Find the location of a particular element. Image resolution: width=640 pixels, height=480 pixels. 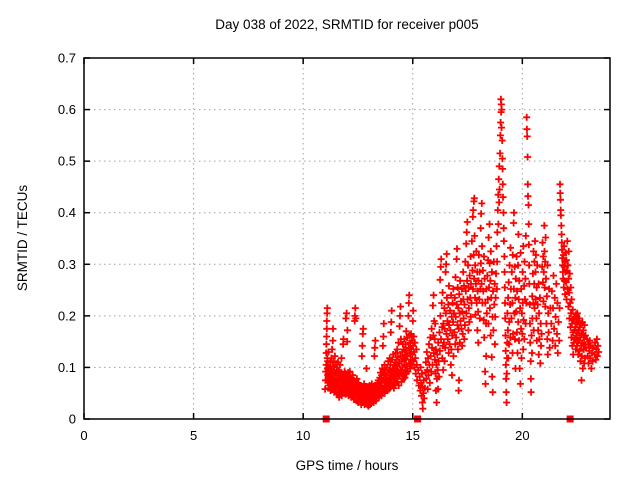

y-tick-label: 0.3 is located at coordinates (67, 264).